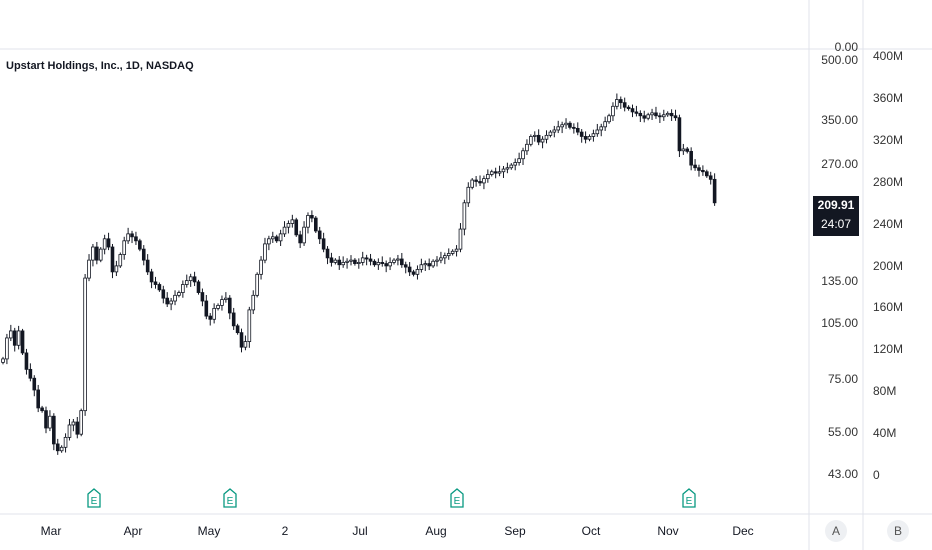 This screenshot has width=932, height=550. What do you see at coordinates (842, 379) in the screenshot?
I see `price-tick: 75.00` at bounding box center [842, 379].